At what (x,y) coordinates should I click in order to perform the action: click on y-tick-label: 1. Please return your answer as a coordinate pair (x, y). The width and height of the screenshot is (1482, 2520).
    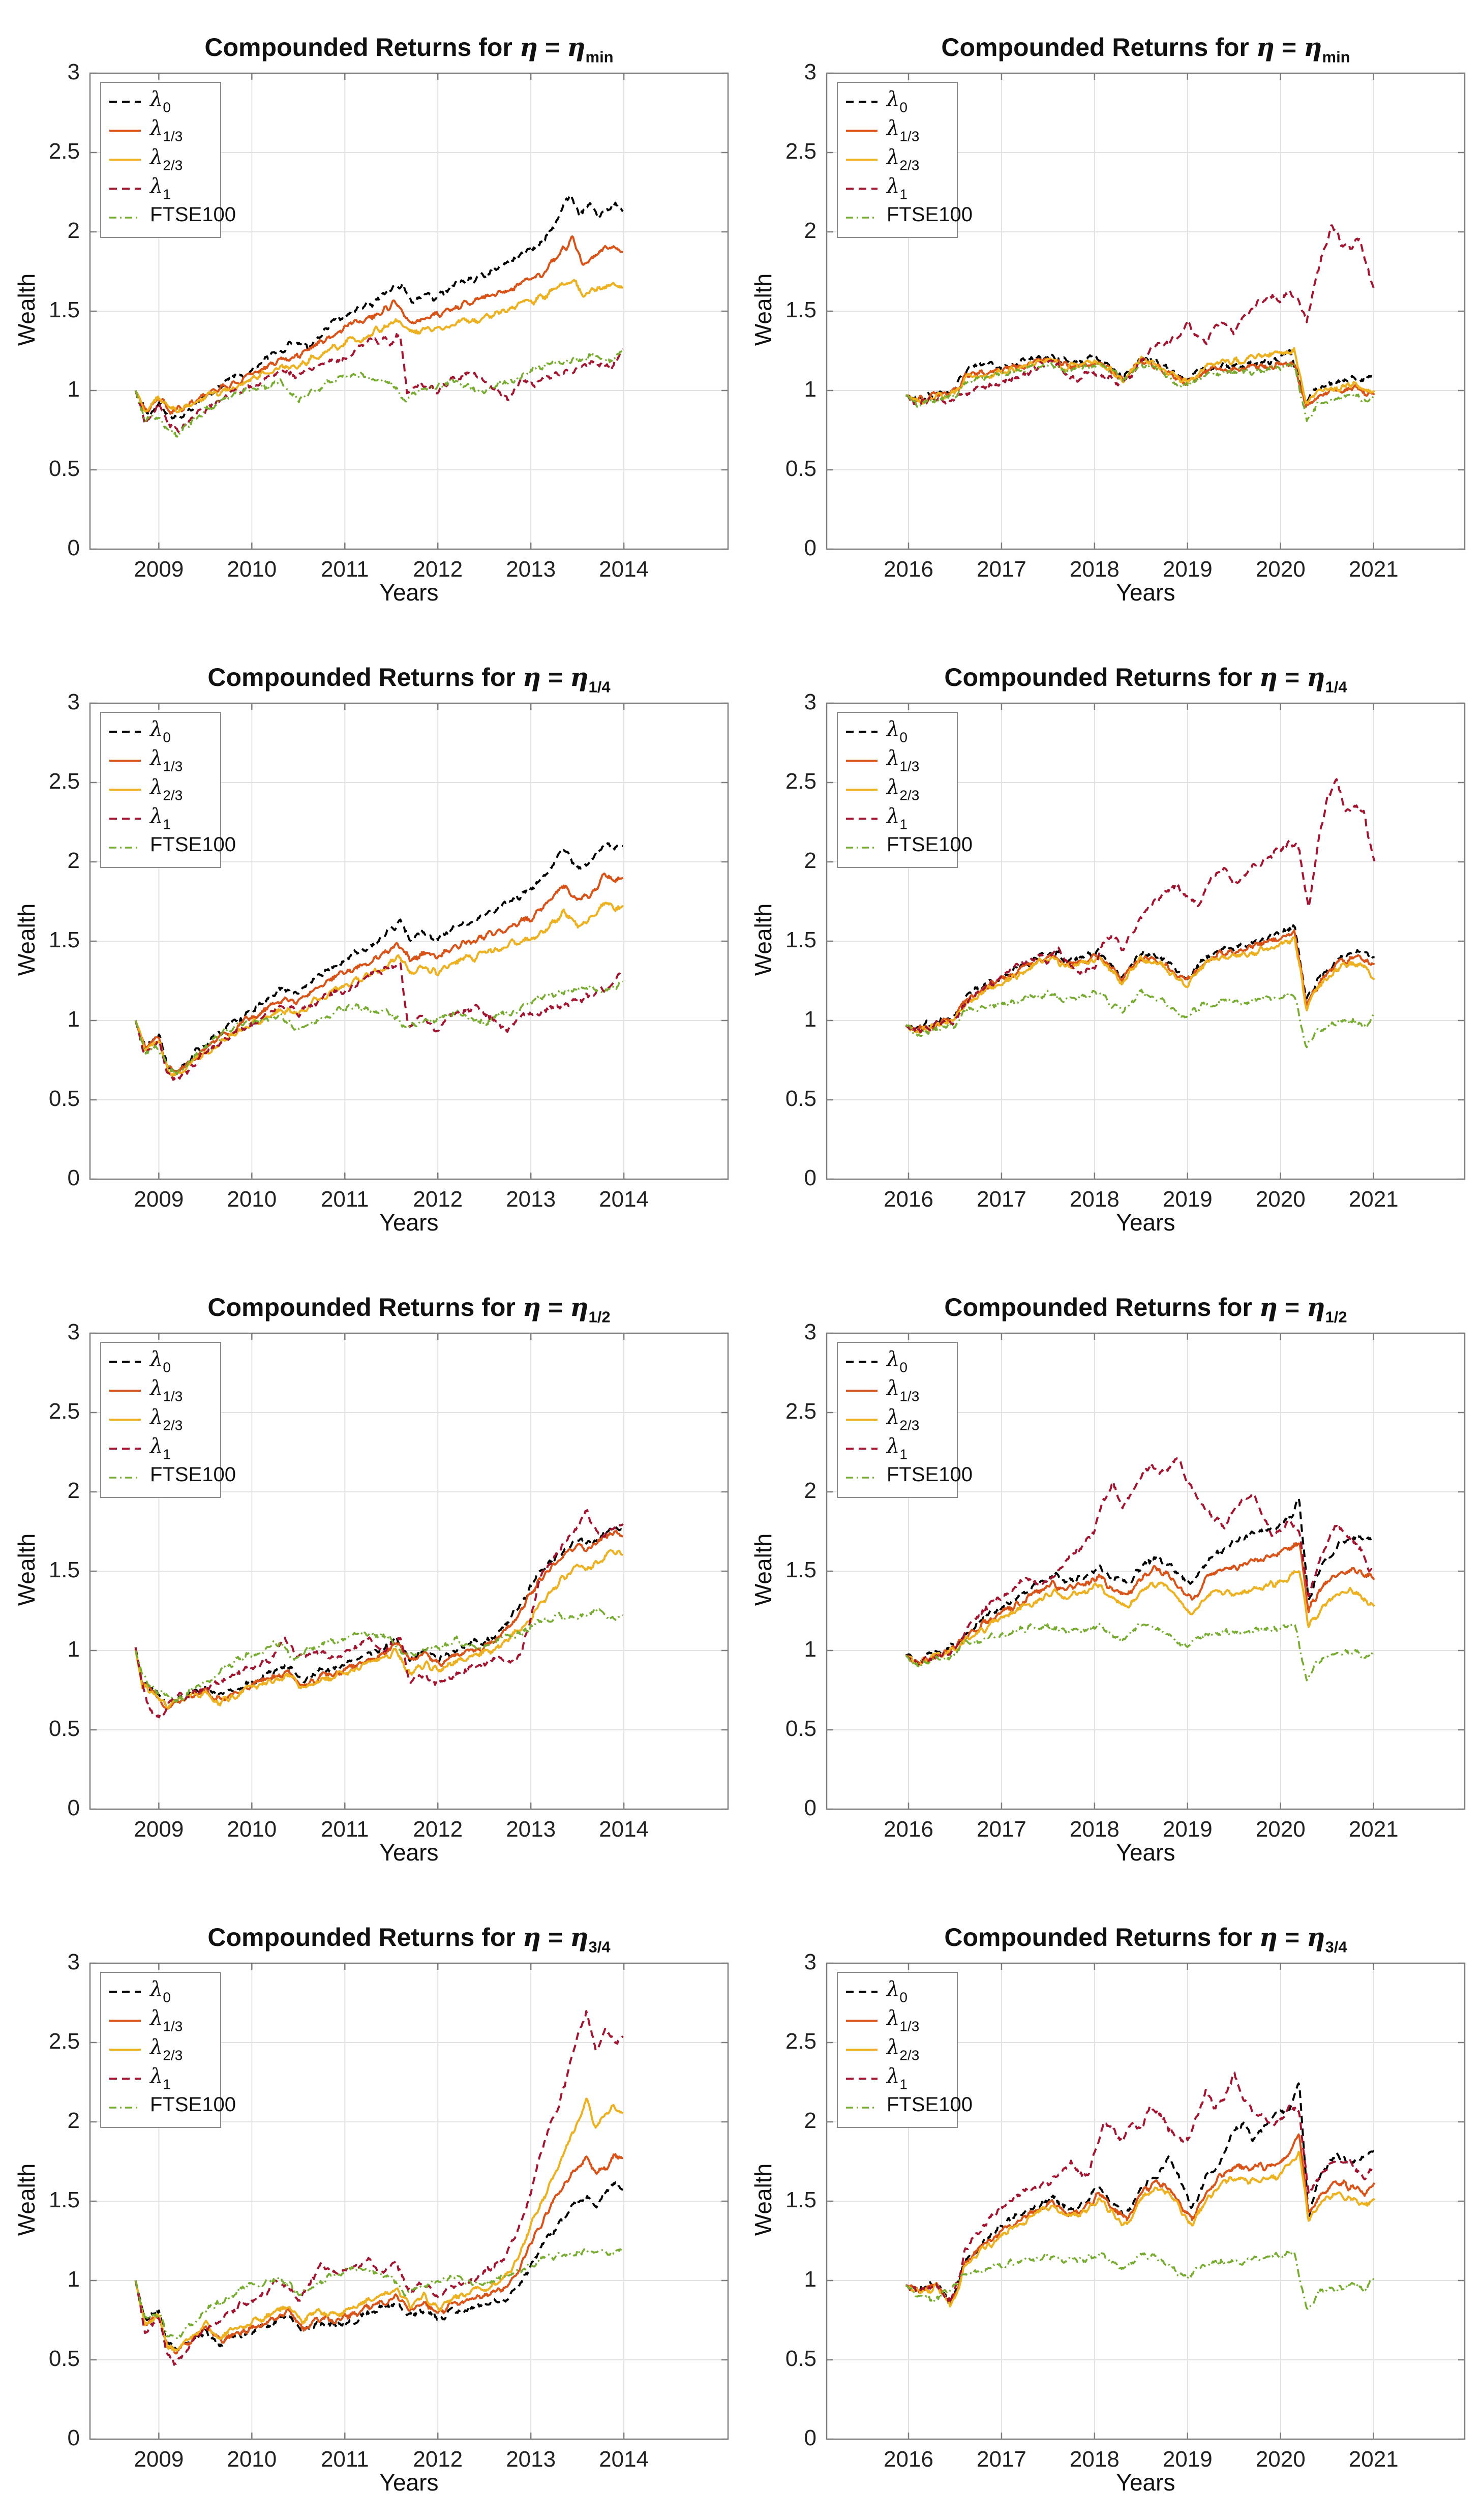
    Looking at the image, I should click on (73, 1649).